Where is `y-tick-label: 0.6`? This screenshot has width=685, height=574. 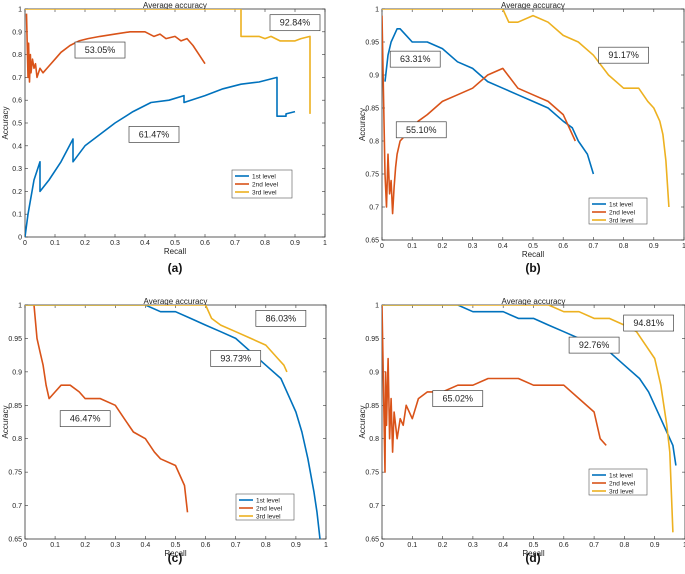 y-tick-label: 0.6 is located at coordinates (17, 101).